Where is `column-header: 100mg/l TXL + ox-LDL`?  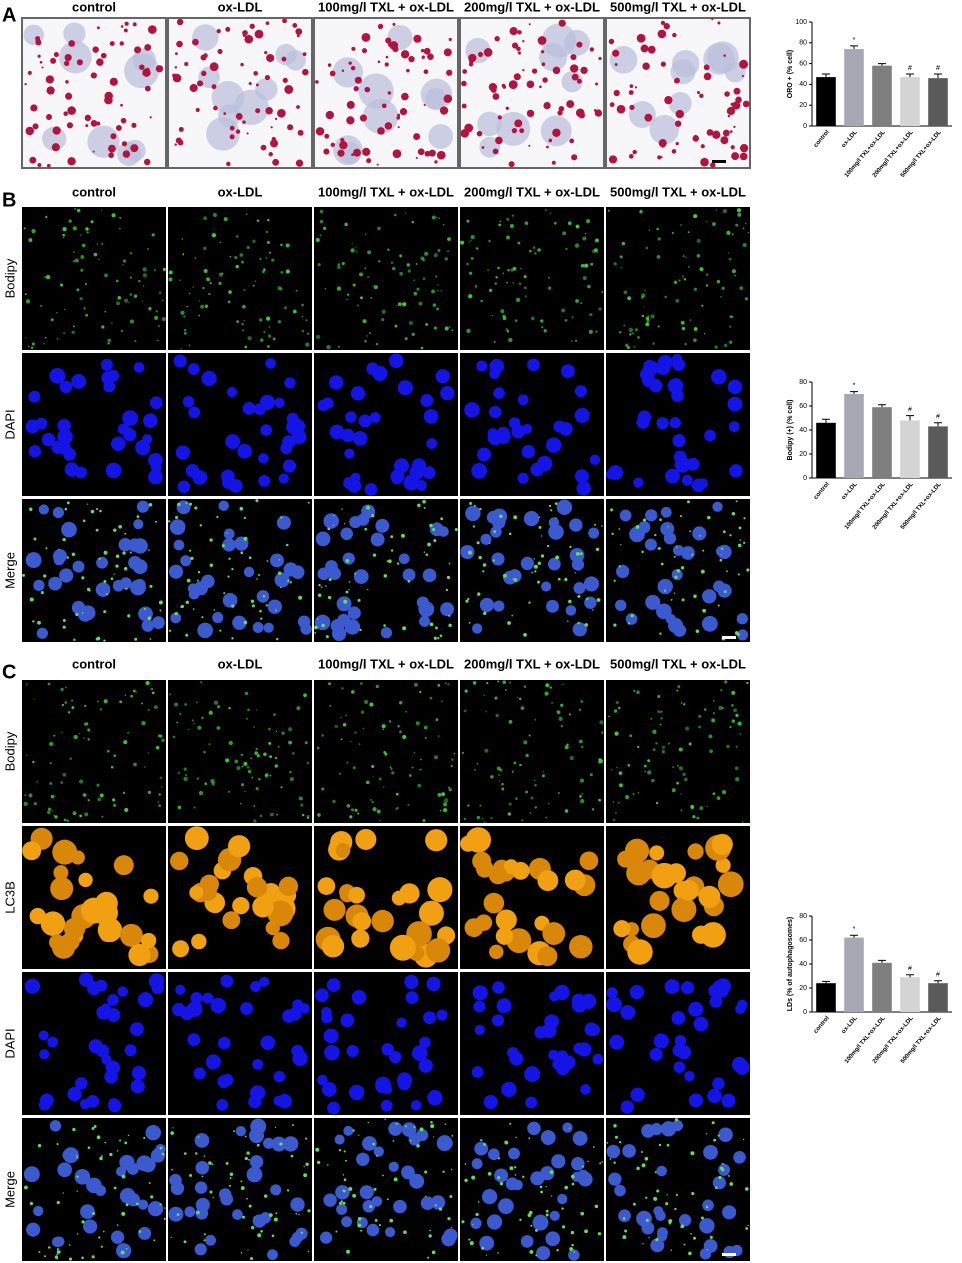 column-header: 100mg/l TXL + ox-LDL is located at coordinates (386, 663).